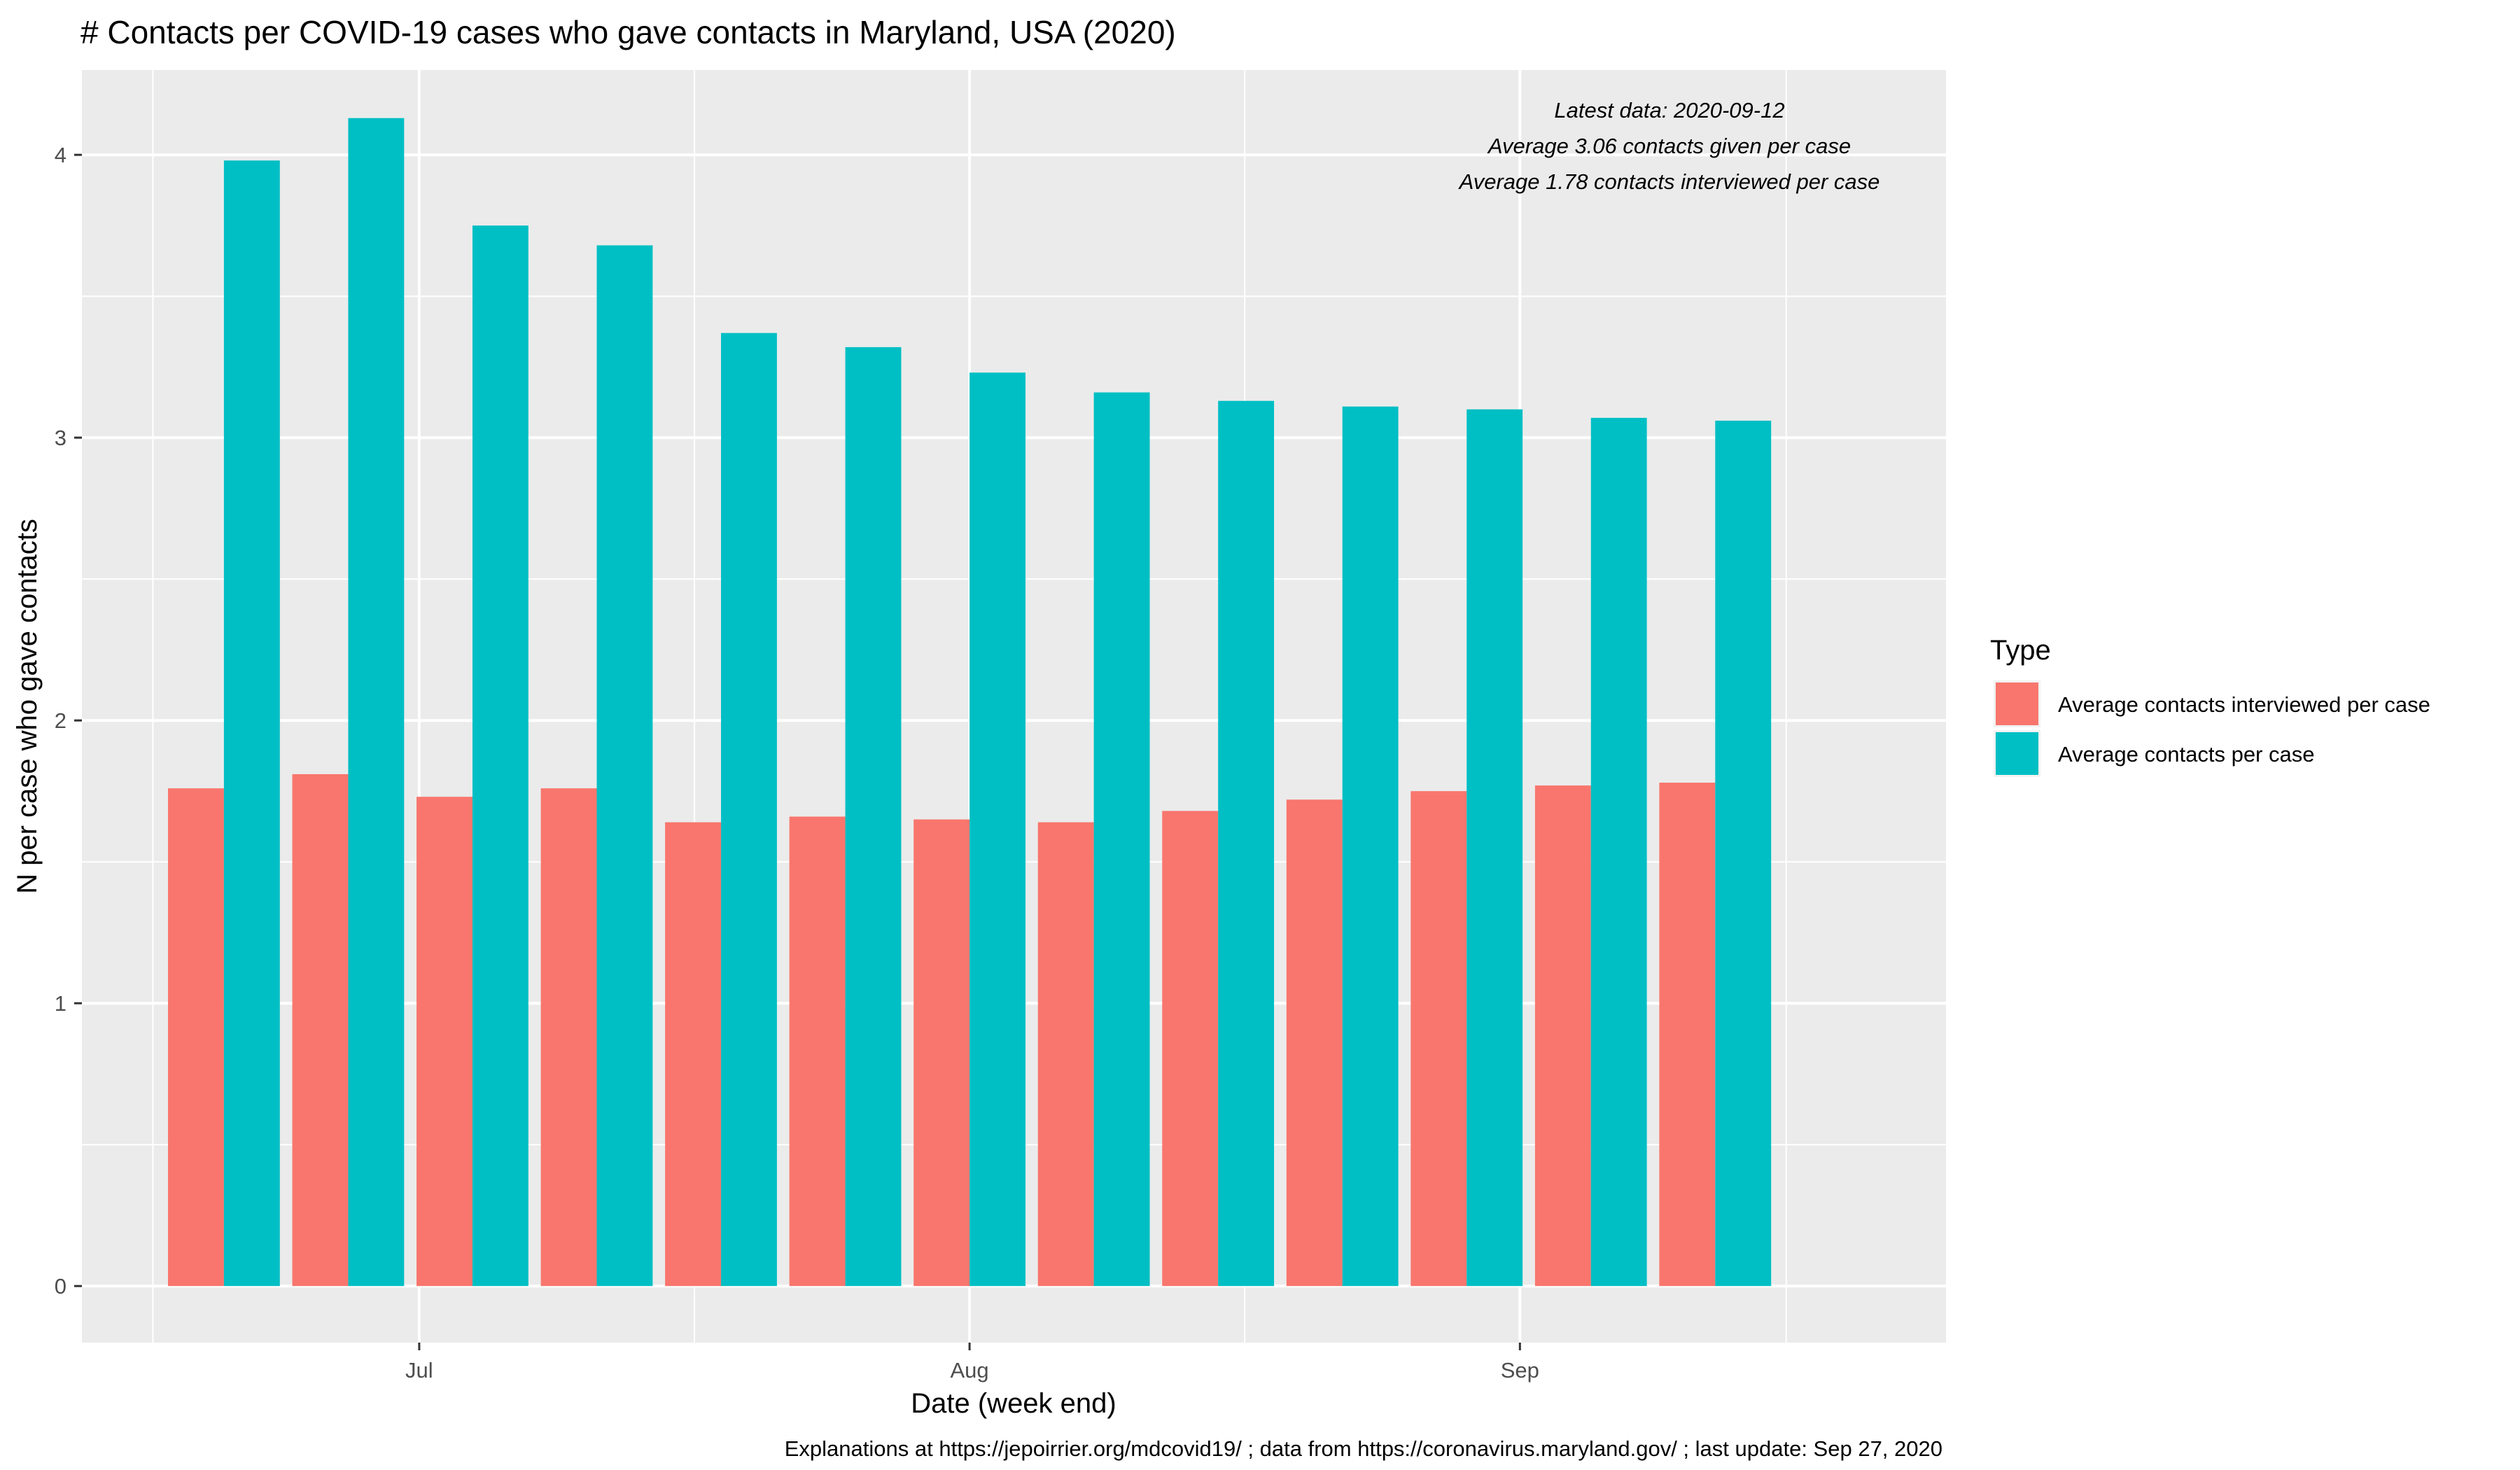 The height and width of the screenshot is (1470, 2520). What do you see at coordinates (27, 706) in the screenshot?
I see `y-axis-title: N per case who gave contacts` at bounding box center [27, 706].